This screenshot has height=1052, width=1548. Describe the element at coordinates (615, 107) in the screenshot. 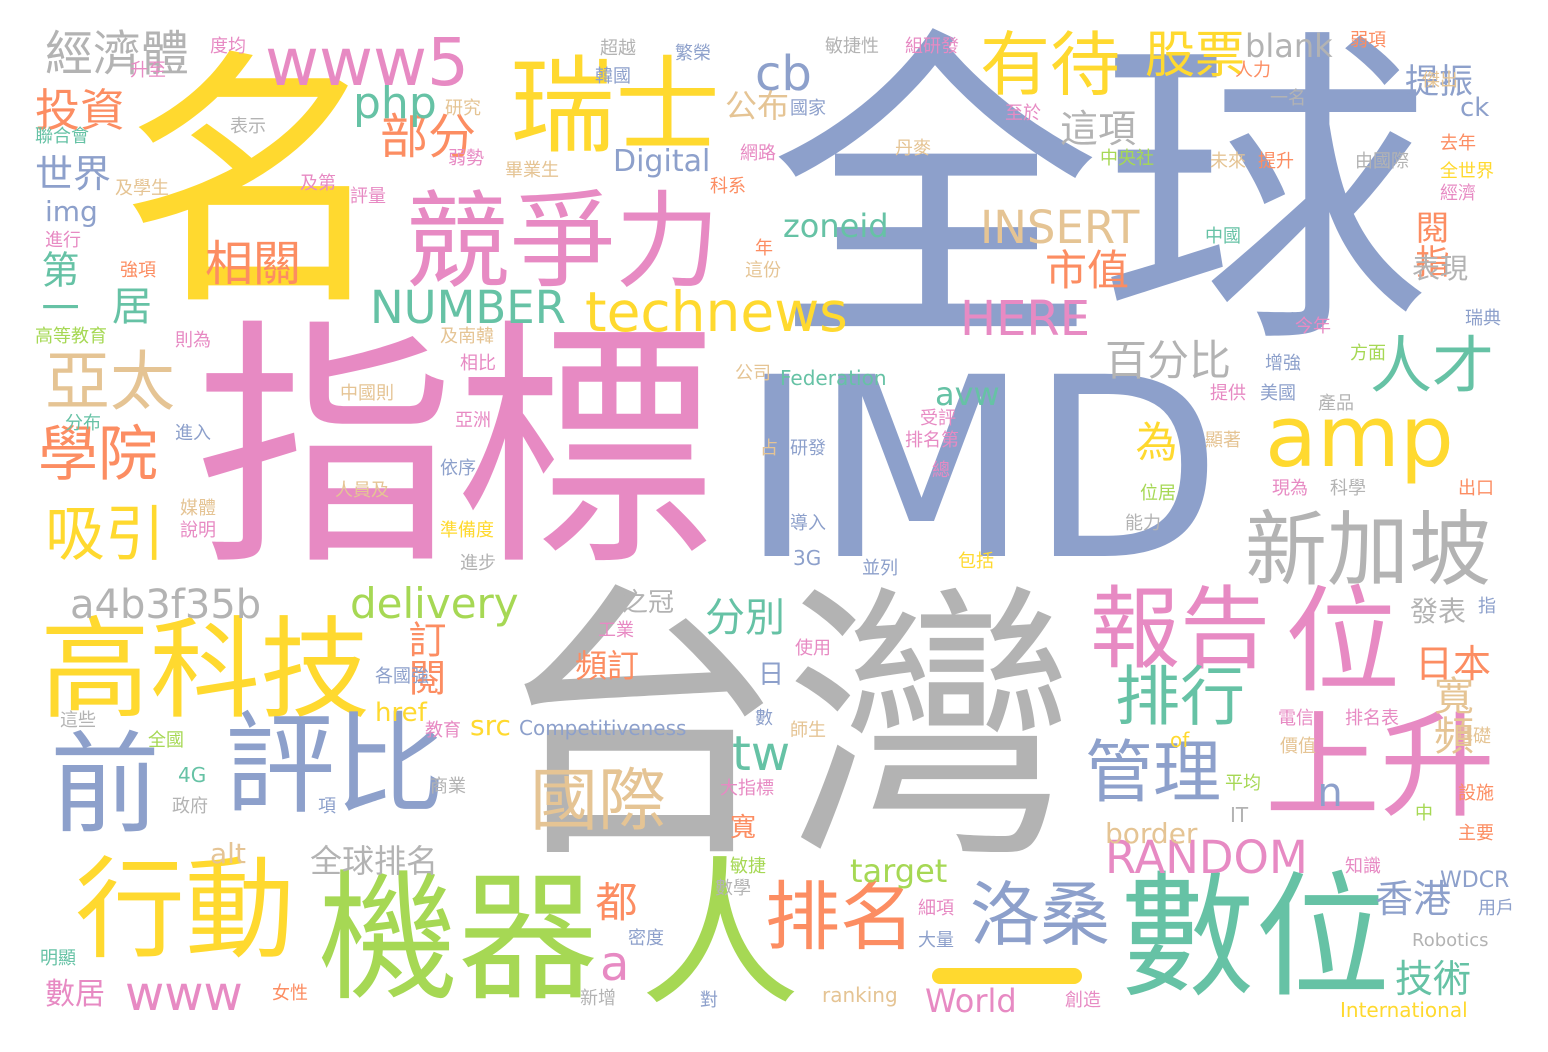

I see `word-ruishi: 瑞士` at that location.